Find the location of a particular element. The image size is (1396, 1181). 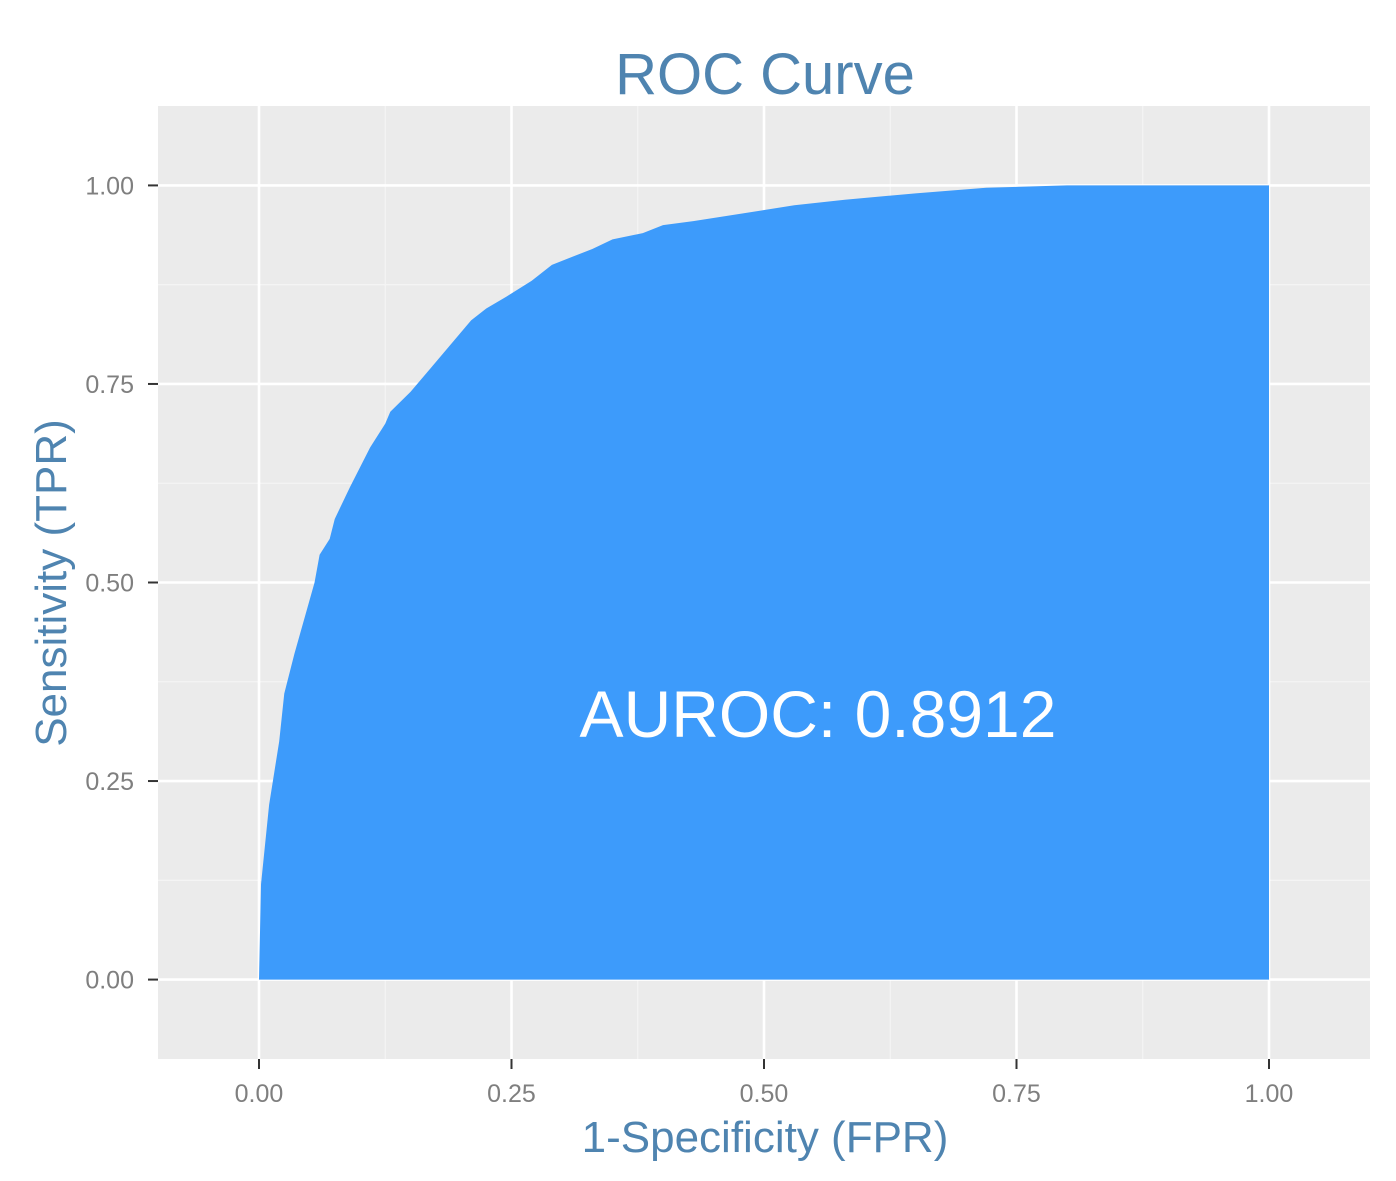

y-tick-label: 0.25 is located at coordinates (109, 782).